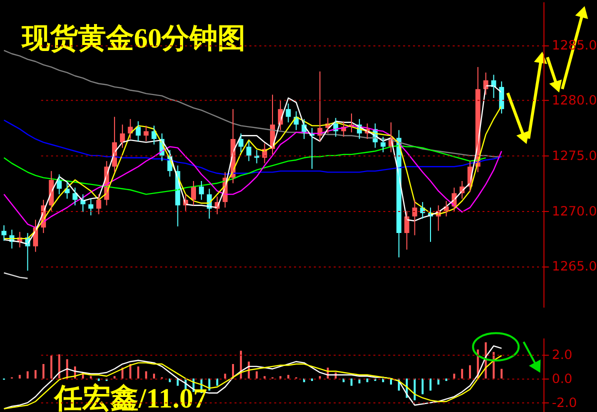 Image resolution: width=597 pixels, height=412 pixels. What do you see at coordinates (133, 38) in the screenshot?
I see `text: 现货黄金60分钟图` at bounding box center [133, 38].